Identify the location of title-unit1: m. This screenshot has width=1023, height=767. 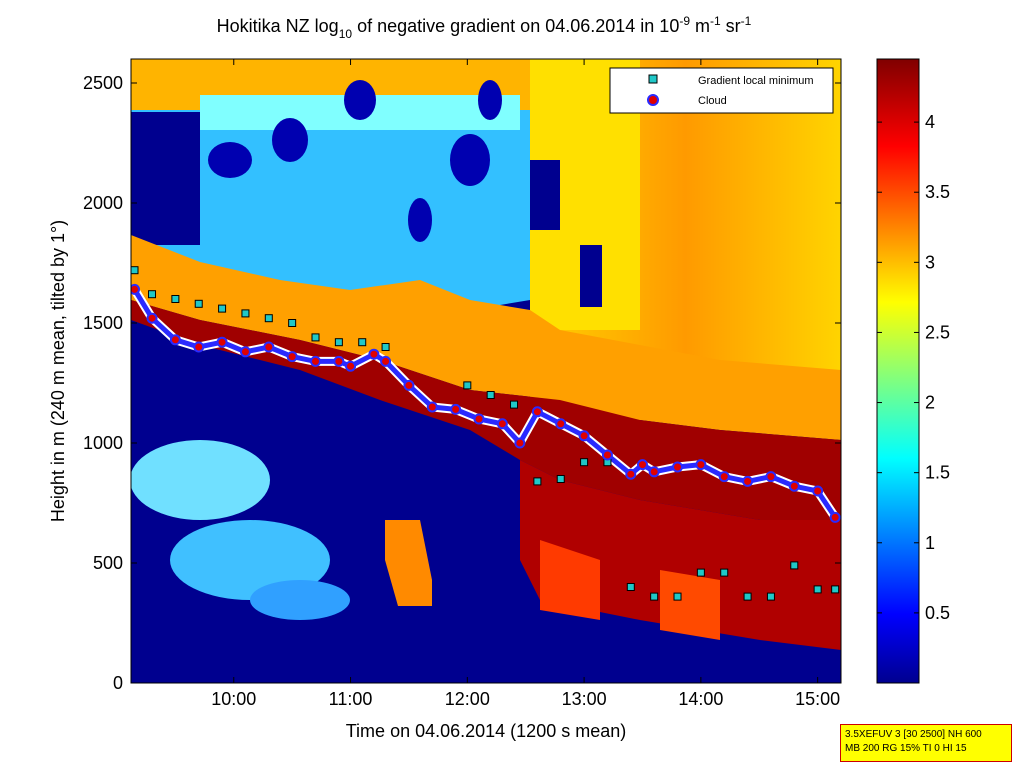
(700, 26).